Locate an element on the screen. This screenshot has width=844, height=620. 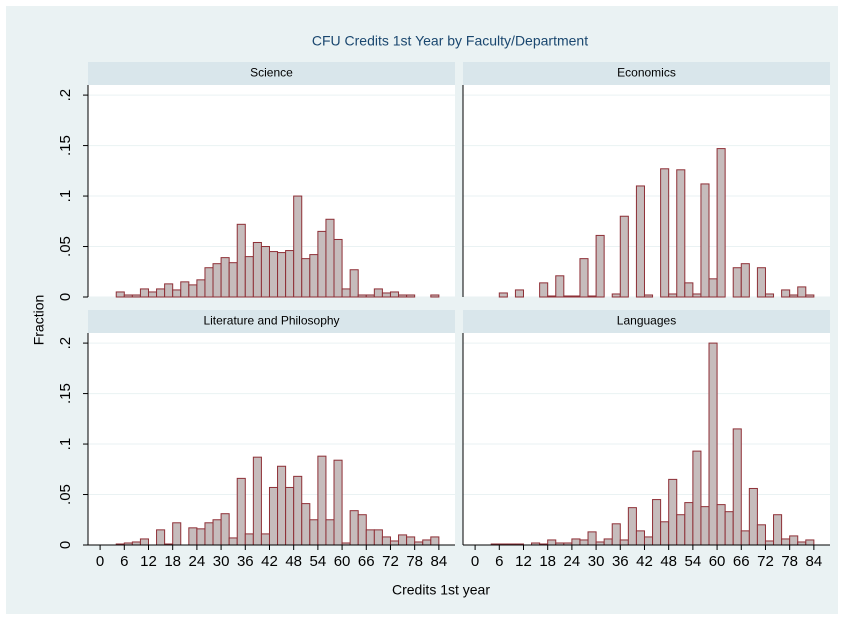
x-tick-label: 84 is located at coordinates (814, 561).